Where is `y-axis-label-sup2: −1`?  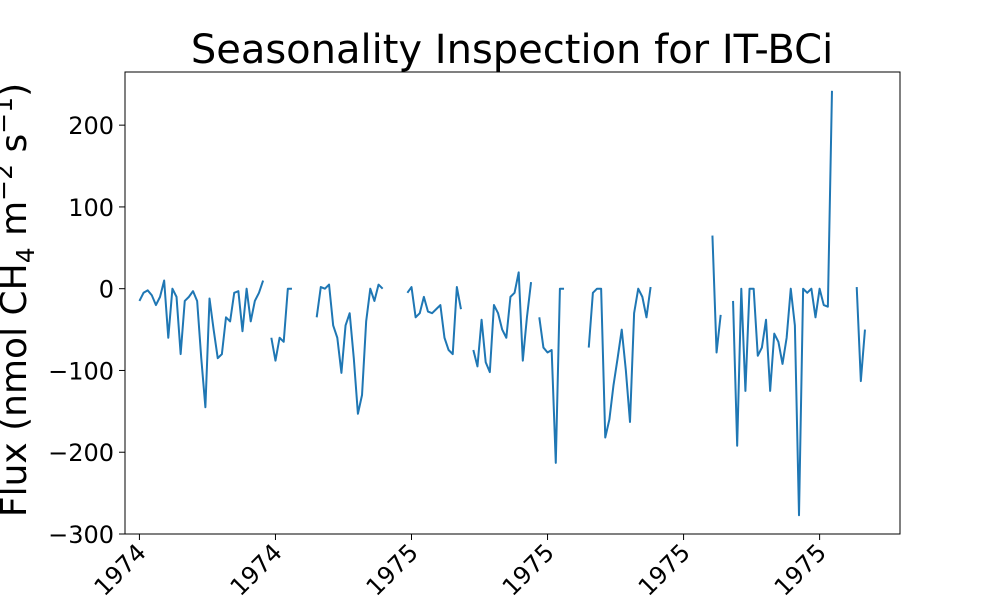 y-axis-label-sup2: −1 is located at coordinates (9, 115).